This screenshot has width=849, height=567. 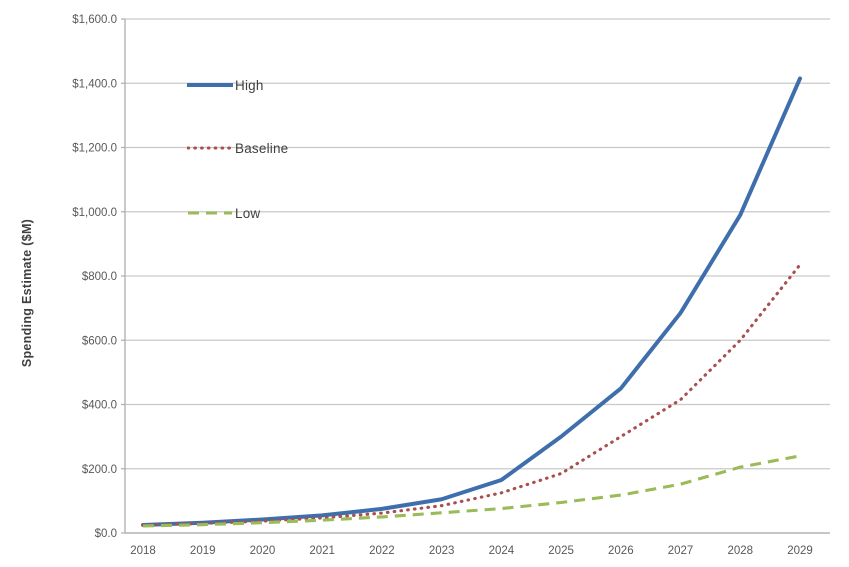 I want to click on legend-label-baseline: Baseline, so click(x=262, y=148).